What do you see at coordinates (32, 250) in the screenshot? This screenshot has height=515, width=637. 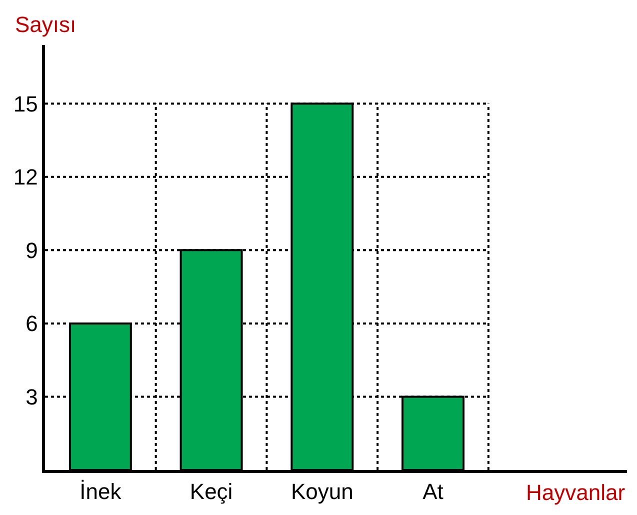 I see `y-tick-label: 9` at bounding box center [32, 250].